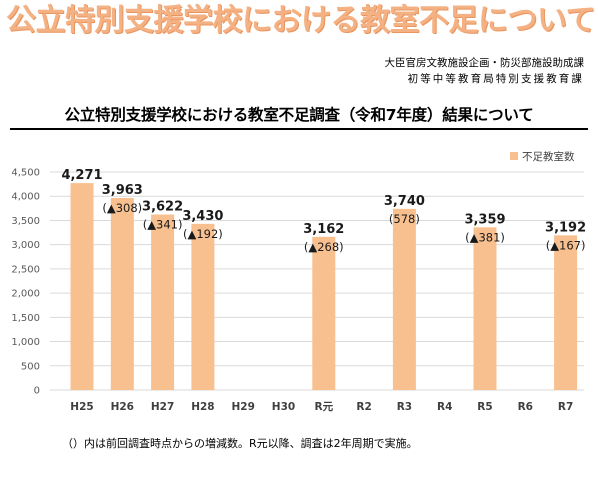 The image size is (598, 480). I want to click on y-tick-label: 2,000, so click(25, 294).